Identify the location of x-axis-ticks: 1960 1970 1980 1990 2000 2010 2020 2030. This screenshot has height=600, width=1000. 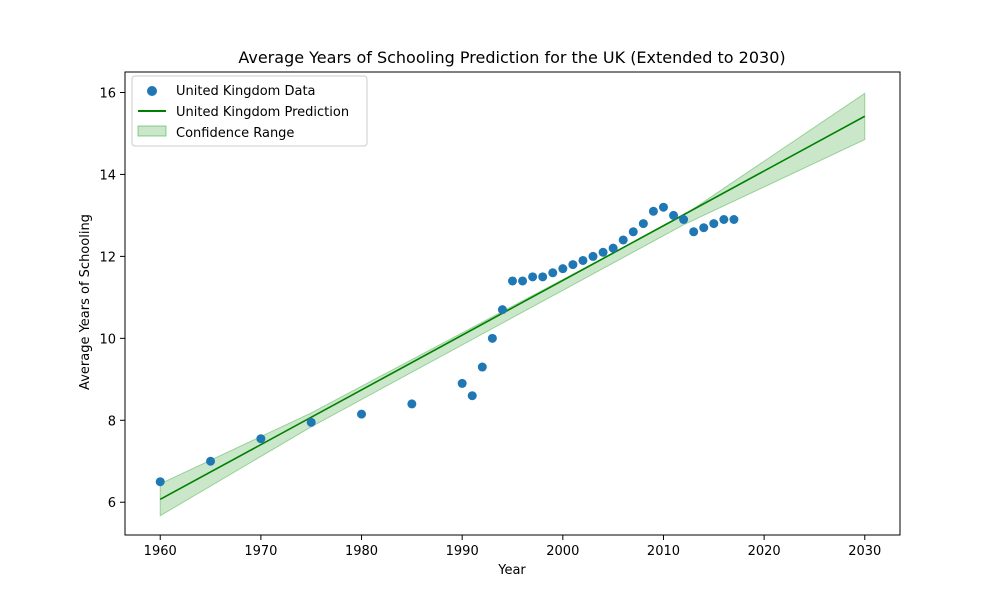
(512, 547).